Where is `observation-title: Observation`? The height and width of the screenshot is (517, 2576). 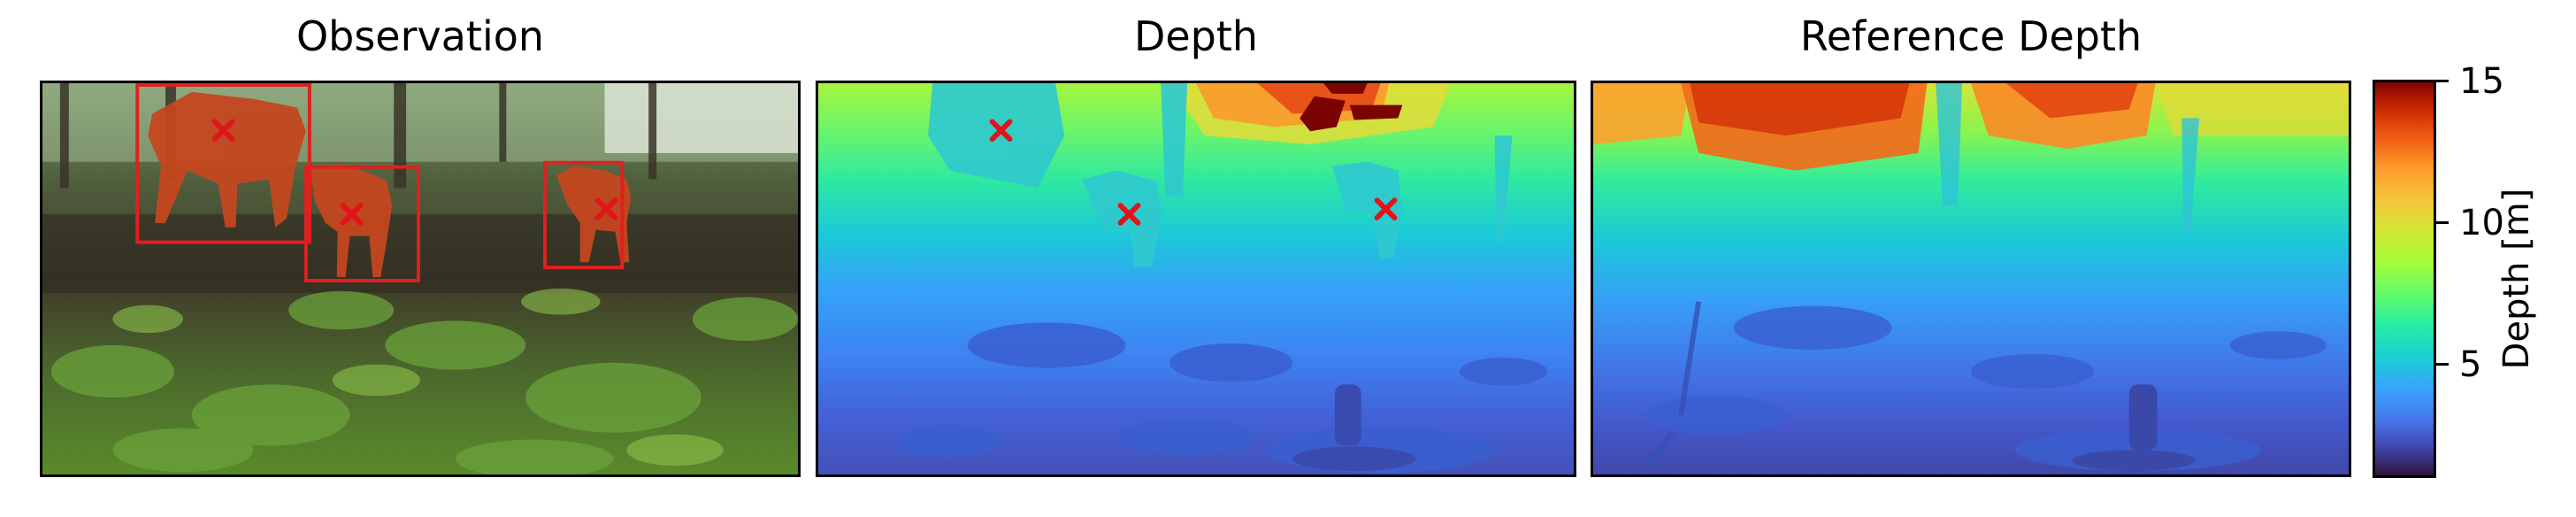
observation-title: Observation is located at coordinates (420, 36).